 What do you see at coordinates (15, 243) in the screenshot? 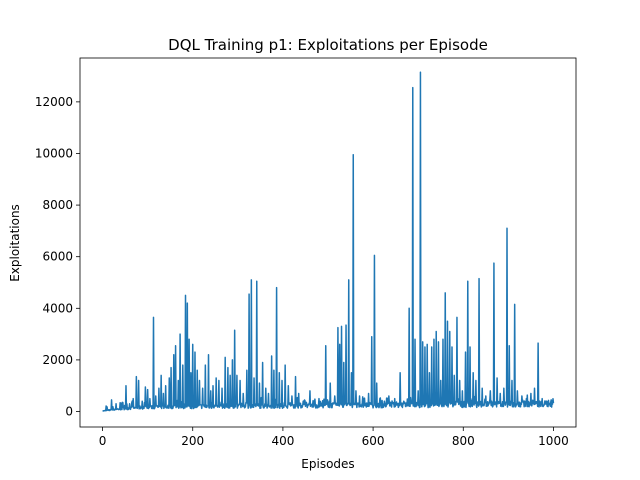
I see `y-axis-label: Exploitations` at bounding box center [15, 243].